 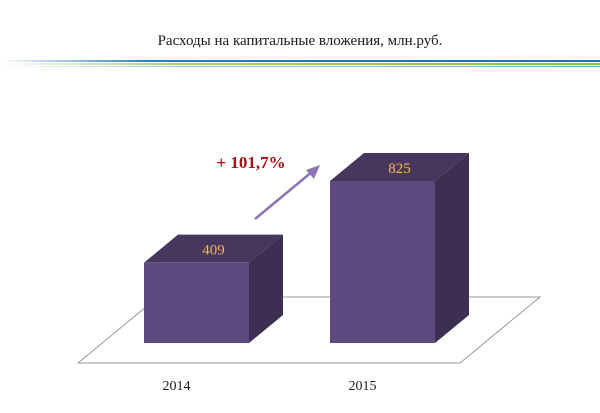 I want to click on header-rule-green, so click(x=300, y=64).